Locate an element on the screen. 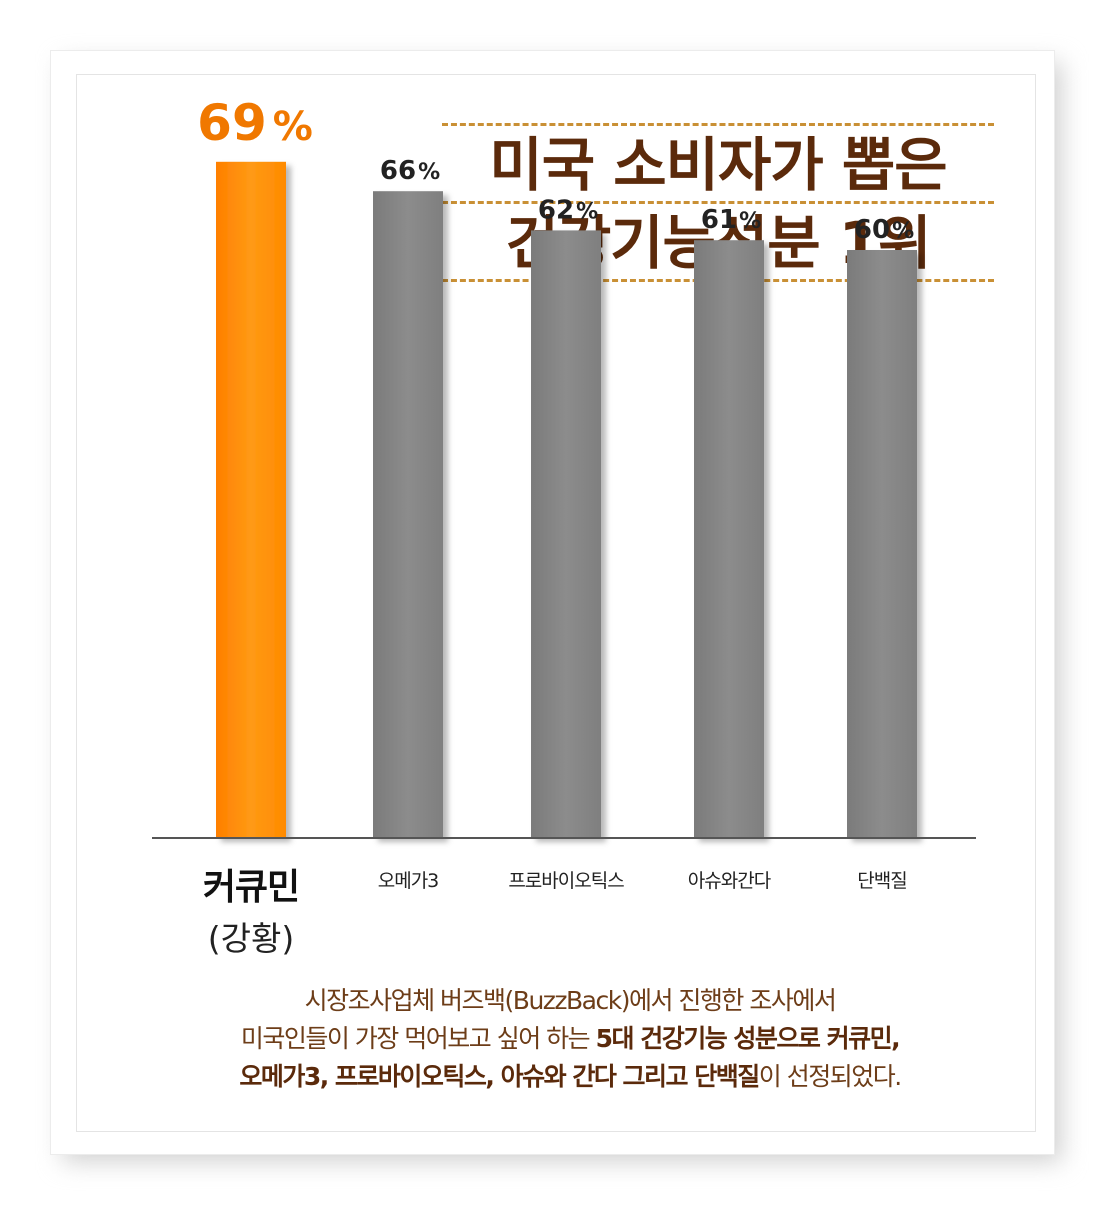  title-dash-middle is located at coordinates (718, 202).